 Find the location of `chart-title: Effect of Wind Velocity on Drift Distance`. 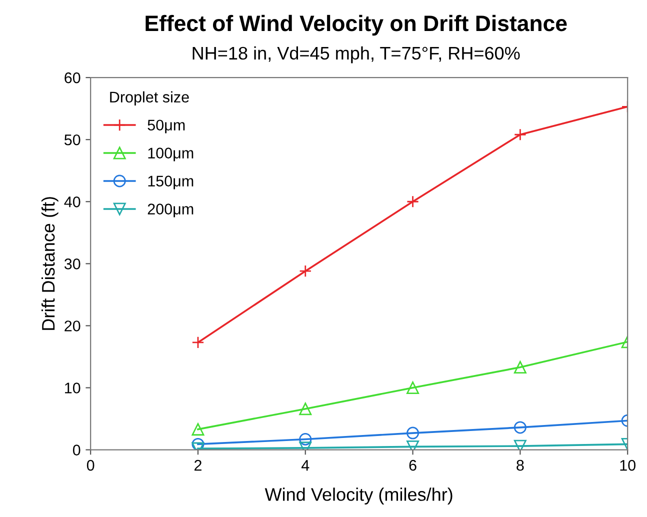

chart-title: Effect of Wind Velocity on Drift Distance is located at coordinates (356, 25).